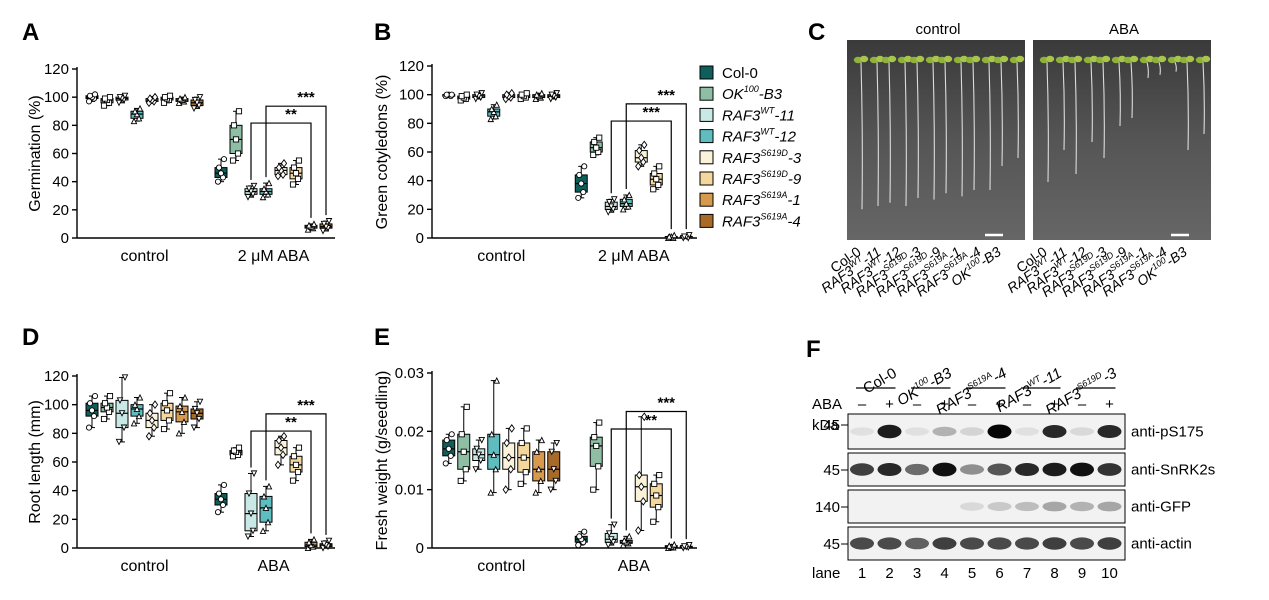  Describe the element at coordinates (420, 238) in the screenshot. I see `y-tick-label: 0` at that location.